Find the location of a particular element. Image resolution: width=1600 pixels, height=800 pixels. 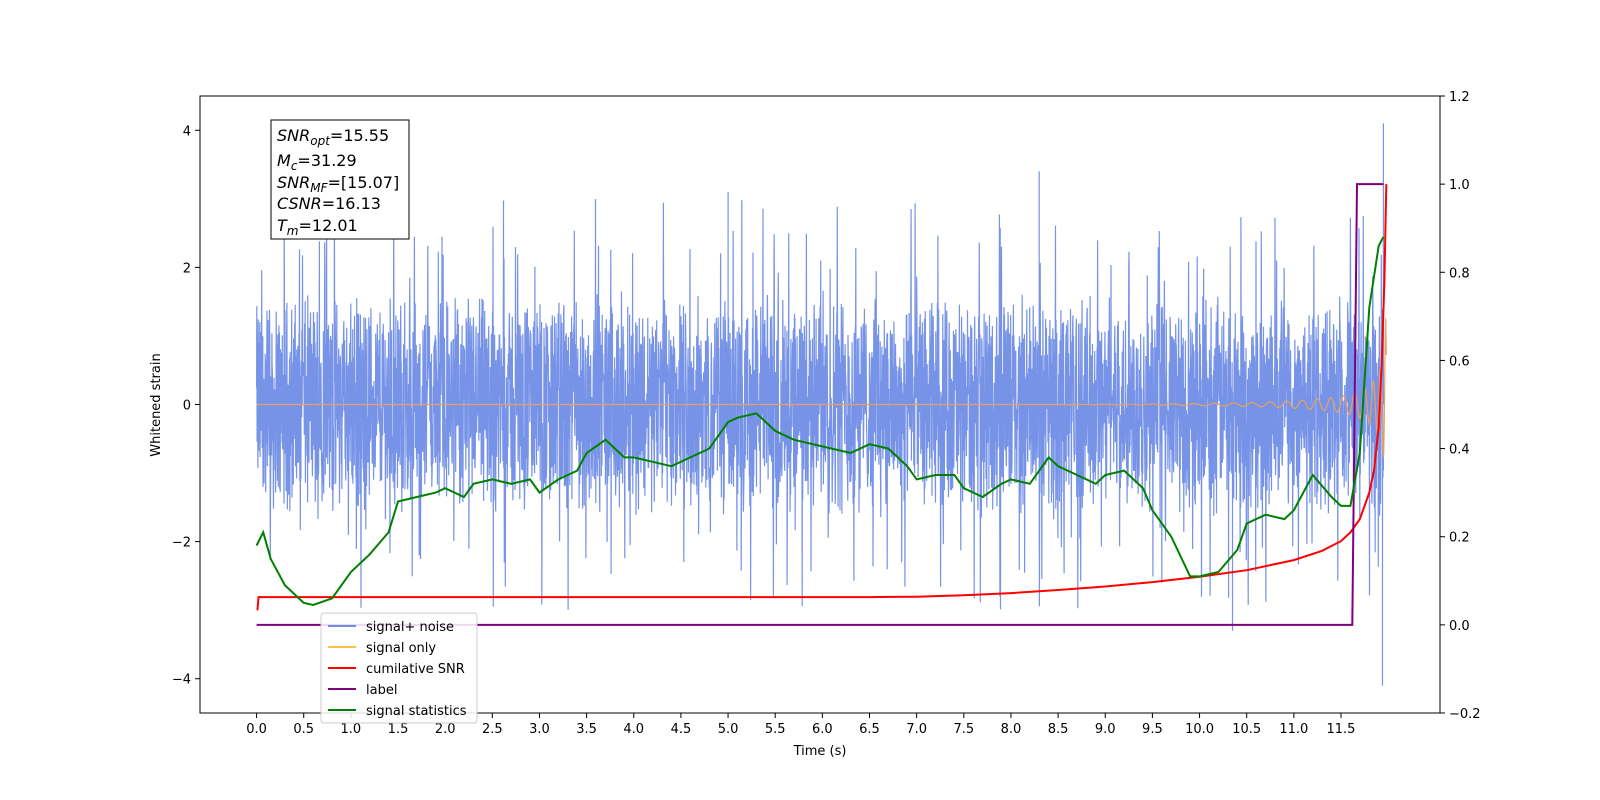

annotation-line: Mc=31.29 is located at coordinates (317, 162).